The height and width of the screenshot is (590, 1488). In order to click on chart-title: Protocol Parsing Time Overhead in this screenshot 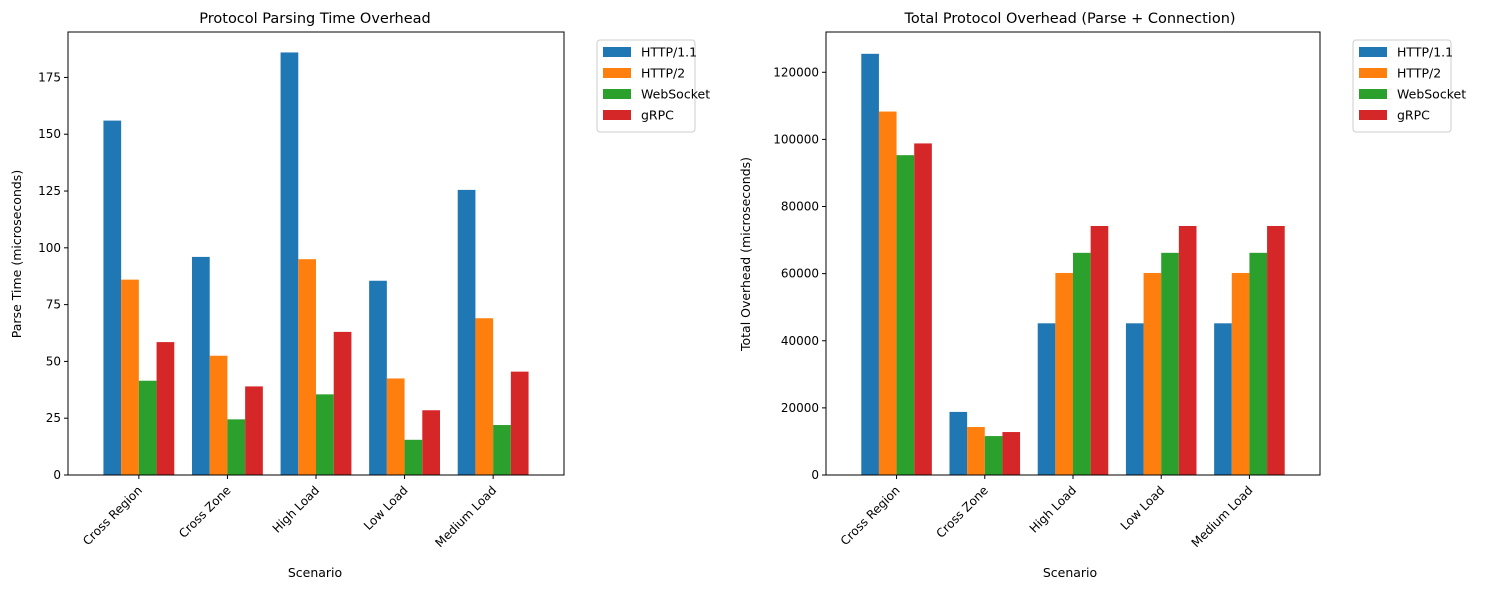, I will do `click(314, 19)`.